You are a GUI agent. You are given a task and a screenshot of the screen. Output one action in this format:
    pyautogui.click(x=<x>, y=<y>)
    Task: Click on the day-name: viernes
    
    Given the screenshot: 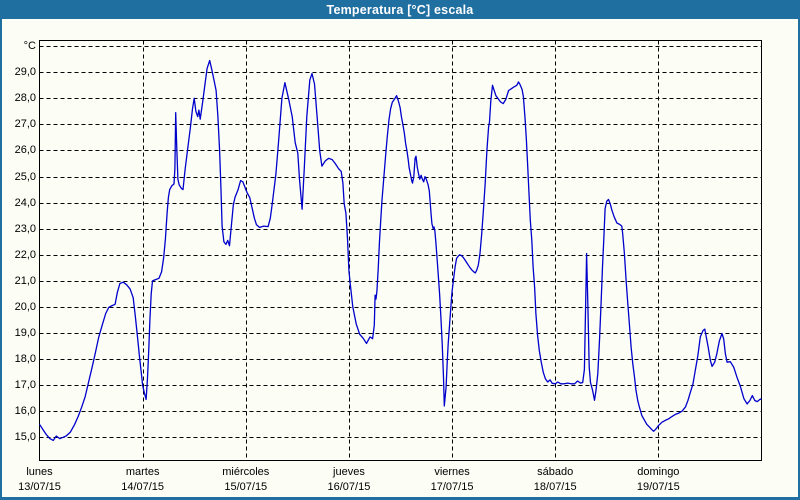 What is the action you would take?
    pyautogui.click(x=452, y=471)
    